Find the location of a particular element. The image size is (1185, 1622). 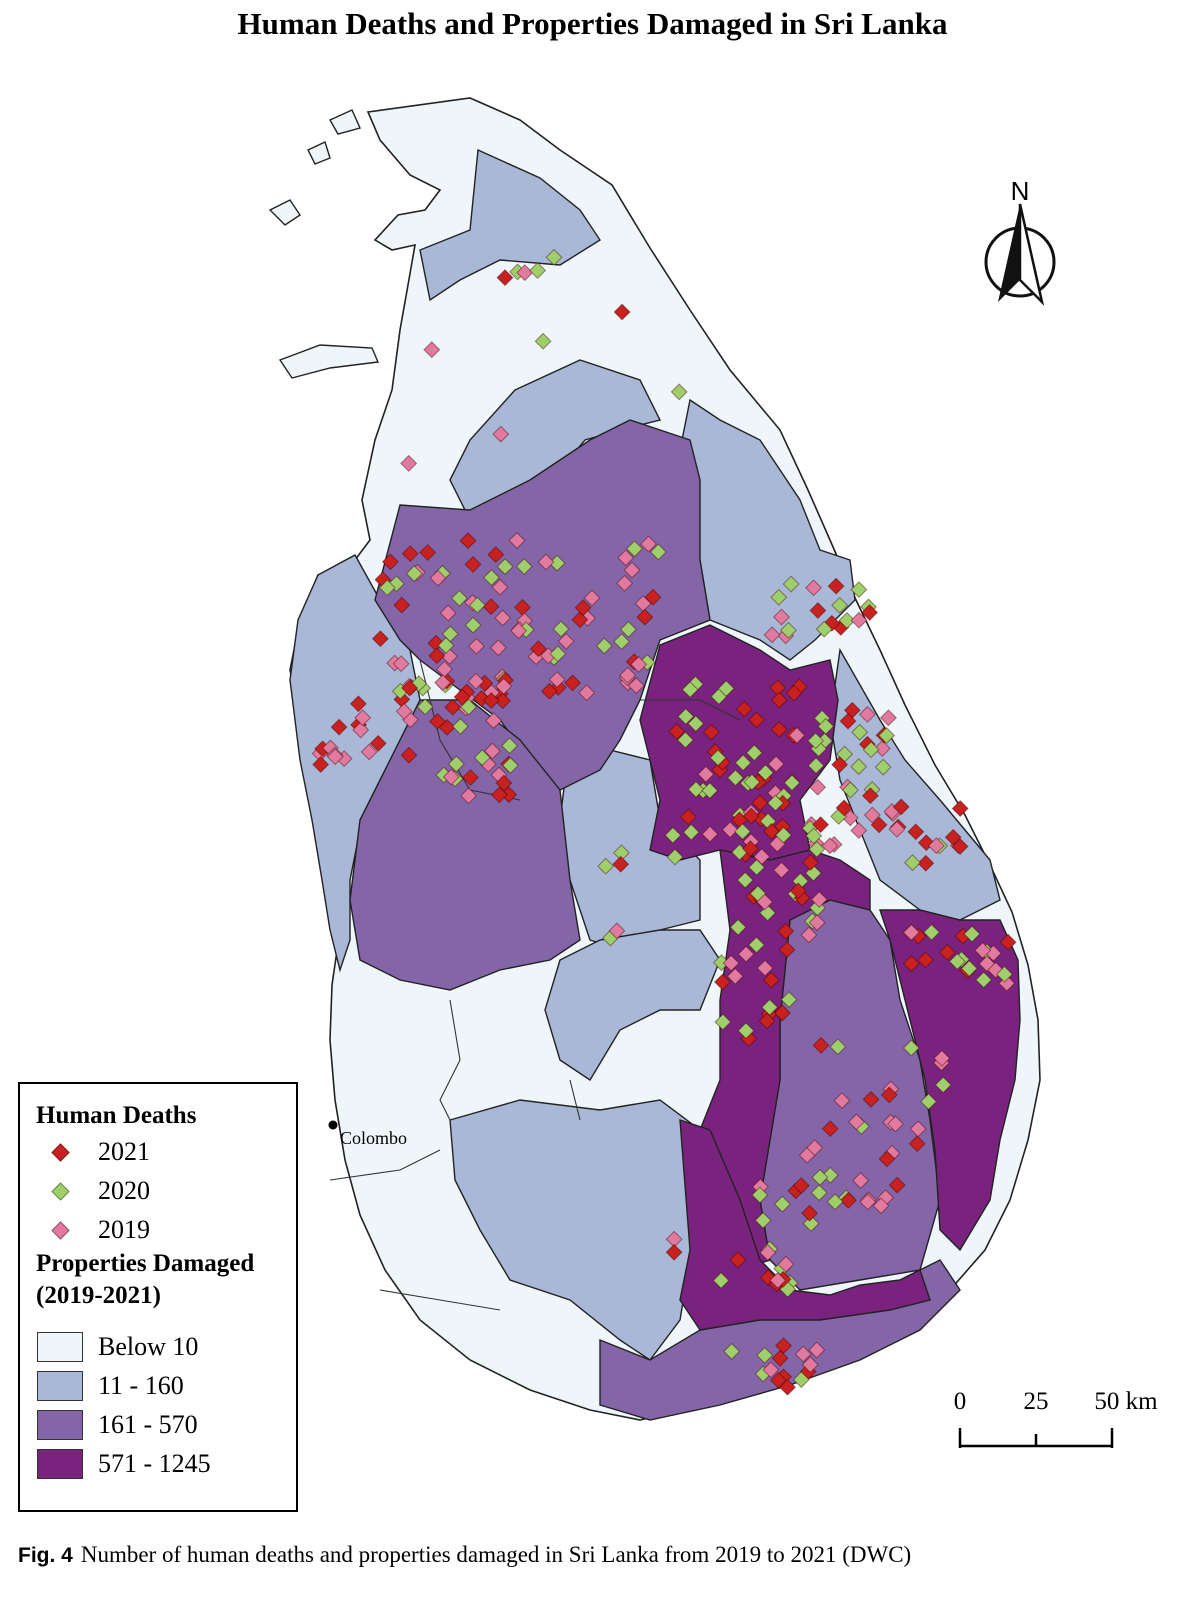

region-ampara is located at coordinates (950, 1080).